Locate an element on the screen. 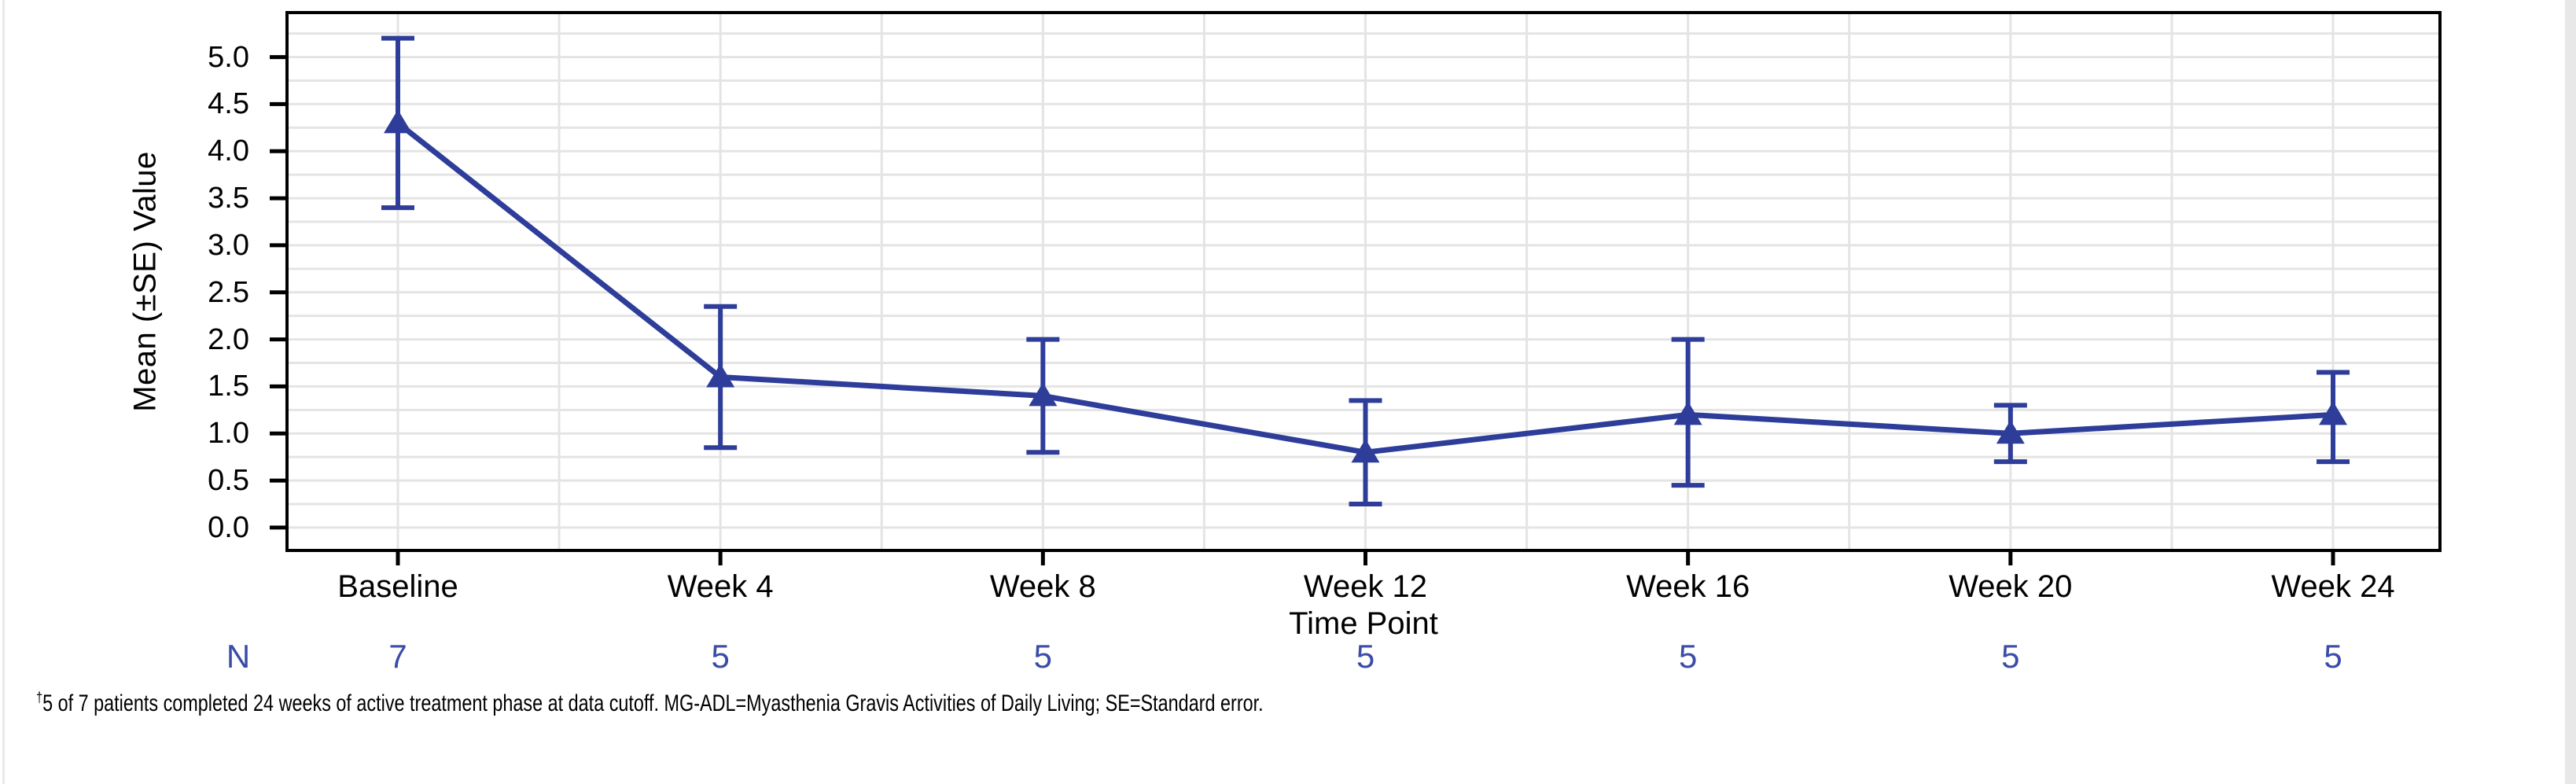  x-axis-title: Time Point is located at coordinates (1363, 623).